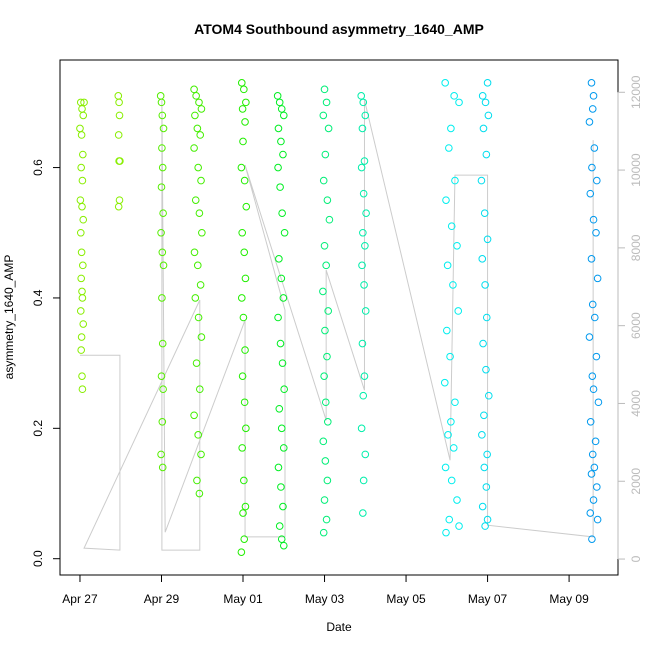 This screenshot has width=650, height=650. What do you see at coordinates (636, 481) in the screenshot?
I see `y2-tick-label: 2000` at bounding box center [636, 481].